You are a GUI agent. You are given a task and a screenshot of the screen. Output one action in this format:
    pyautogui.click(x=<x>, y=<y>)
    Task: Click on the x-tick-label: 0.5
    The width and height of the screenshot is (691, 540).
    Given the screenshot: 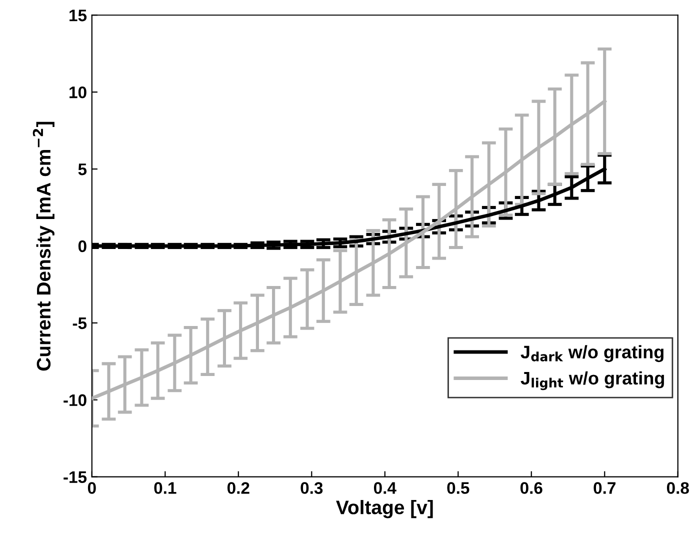 What is the action you would take?
    pyautogui.click(x=458, y=488)
    